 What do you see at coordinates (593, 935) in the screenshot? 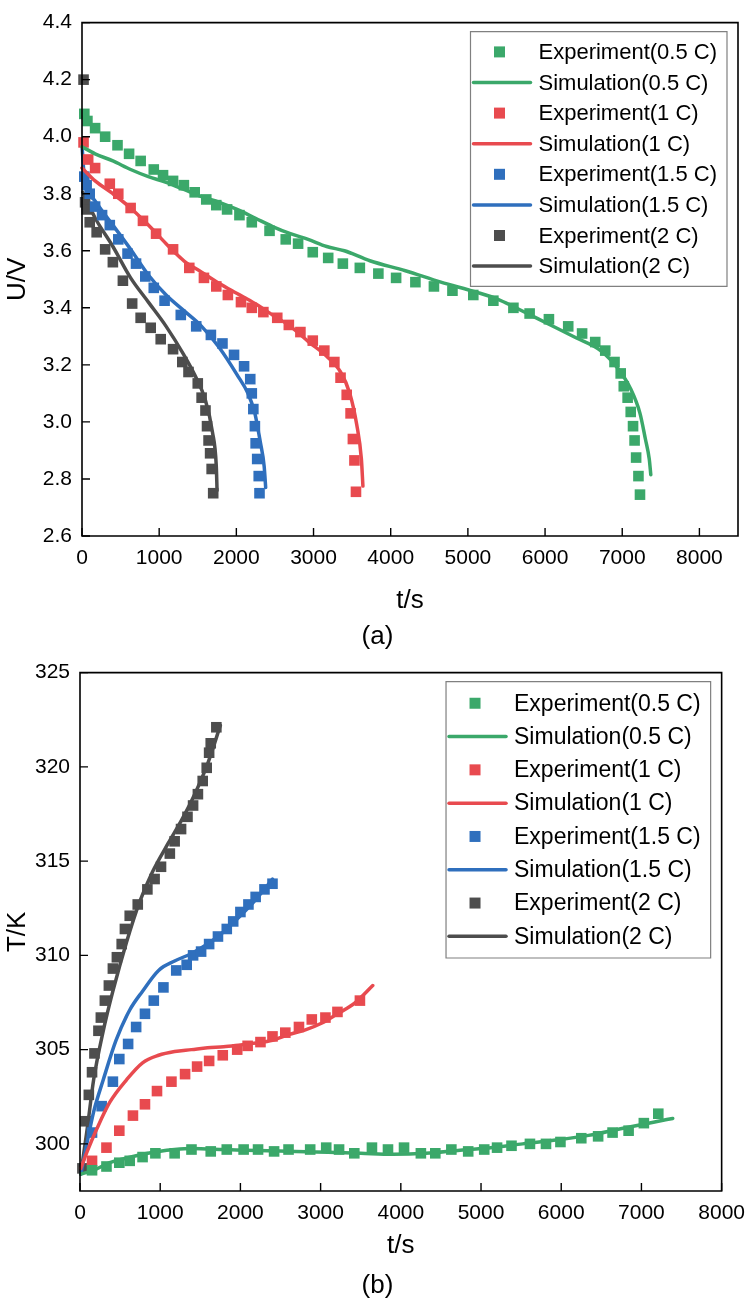
I see `legend-label: Simulation(2 C)` at bounding box center [593, 935].